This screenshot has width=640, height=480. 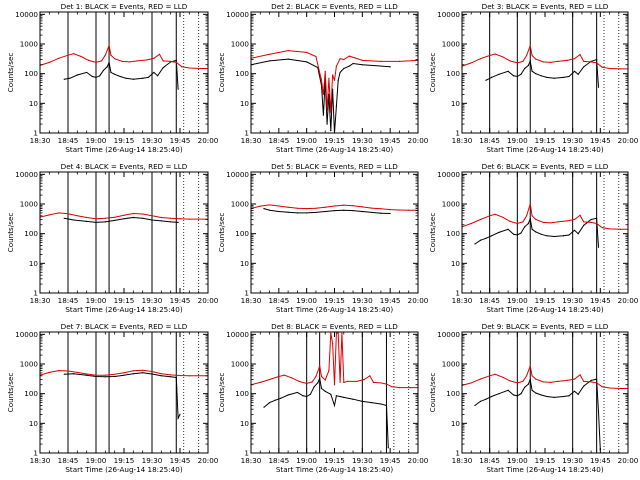 What do you see at coordinates (124, 6) in the screenshot?
I see `chart-title: Det 1: BLACK = Events, RED = LLD` at bounding box center [124, 6].